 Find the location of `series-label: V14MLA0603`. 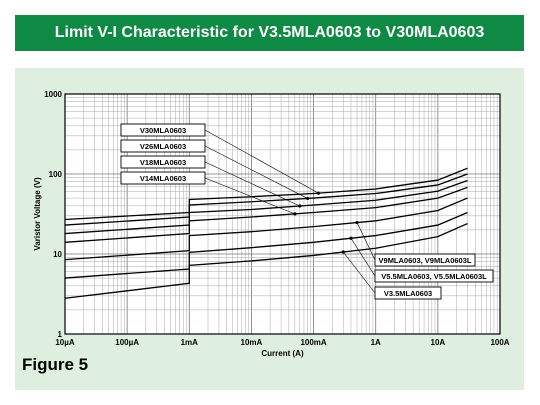

series-label: V14MLA0603 is located at coordinates (163, 178).